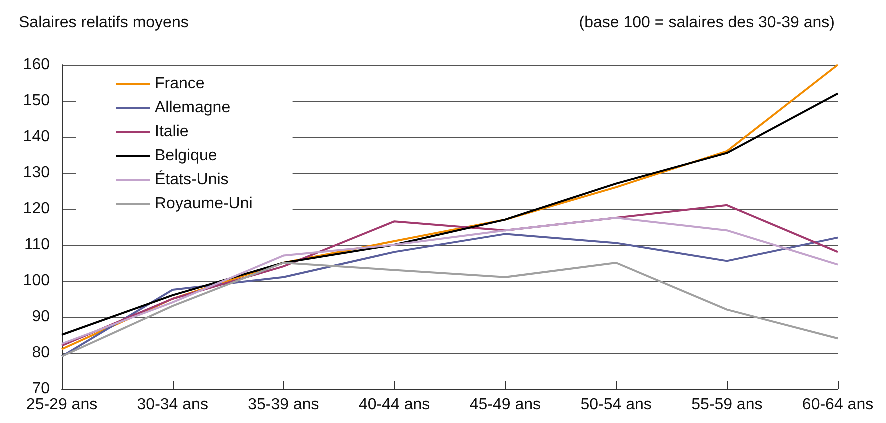 The height and width of the screenshot is (423, 886). I want to click on y-tick-label: 110, so click(37, 245).